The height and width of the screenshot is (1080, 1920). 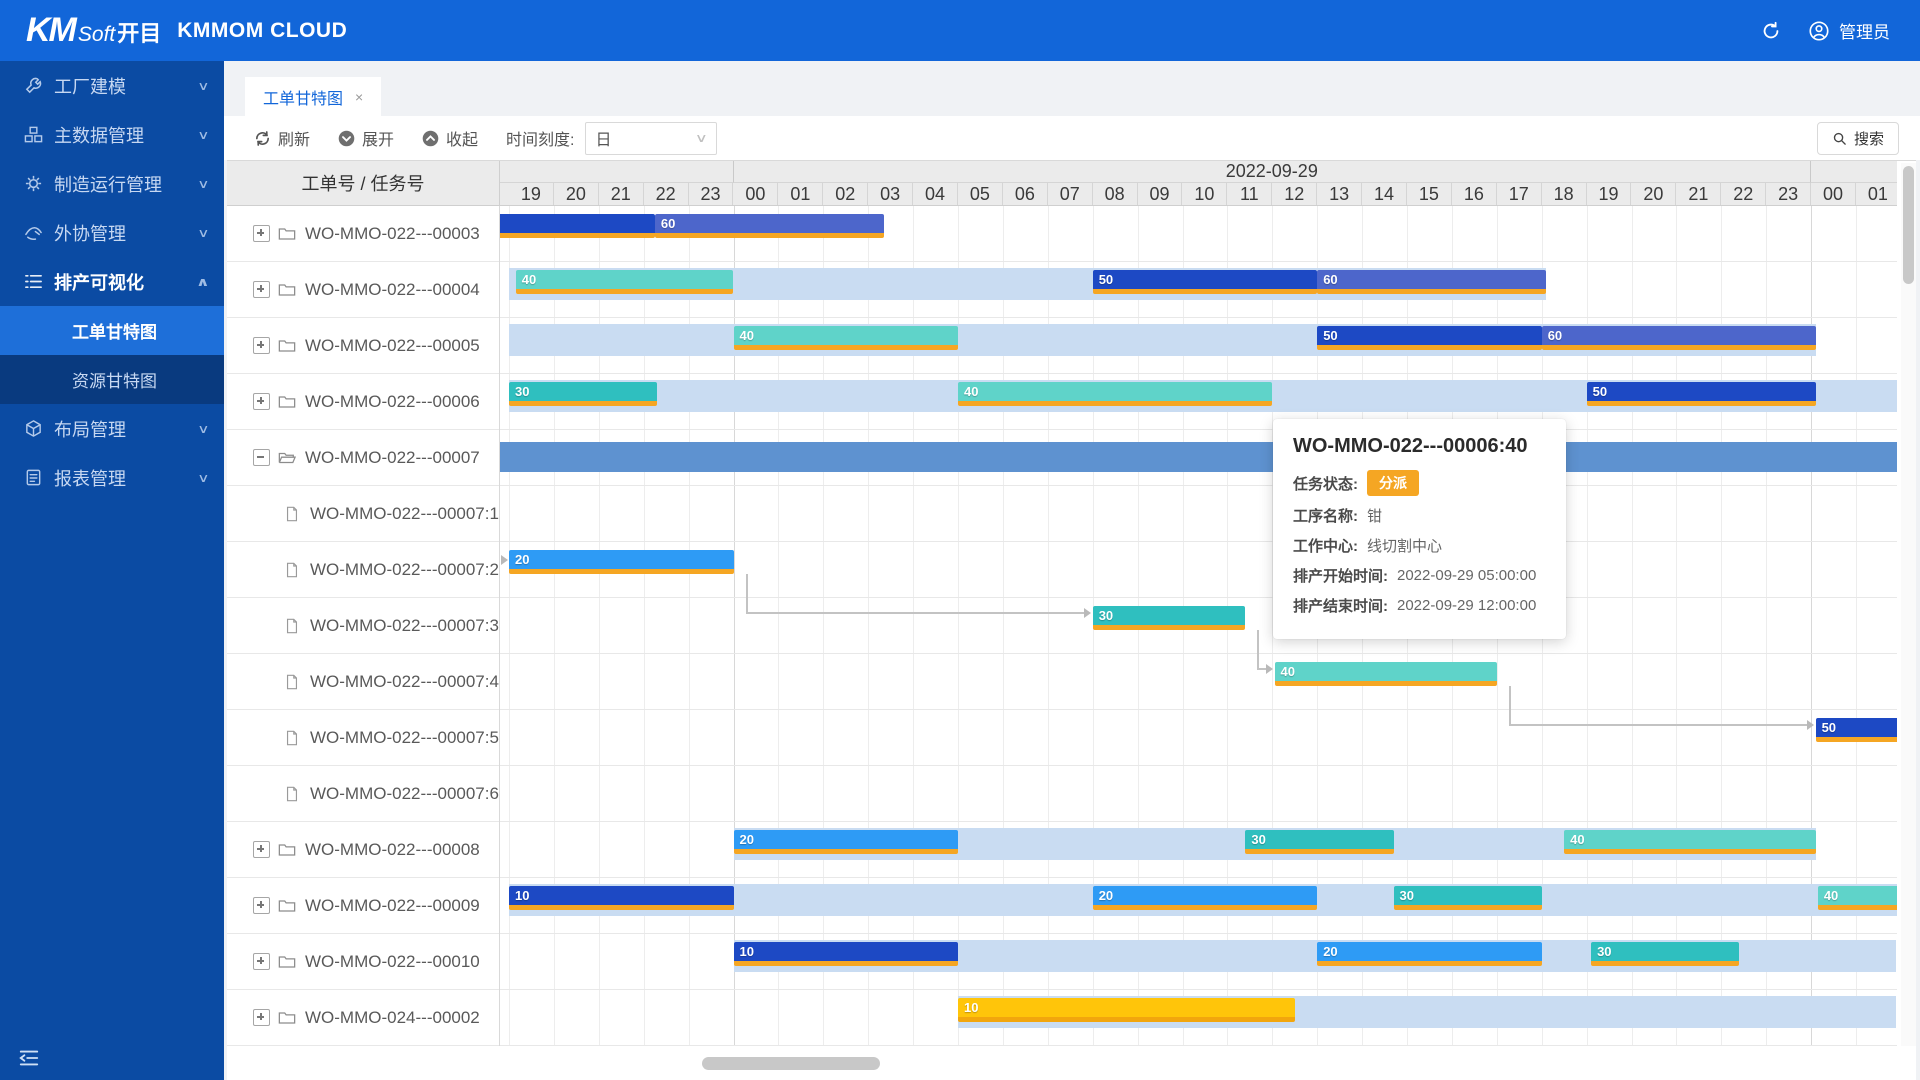 What do you see at coordinates (1062, 1064) in the screenshot?
I see `horizontal-scrollbar` at bounding box center [1062, 1064].